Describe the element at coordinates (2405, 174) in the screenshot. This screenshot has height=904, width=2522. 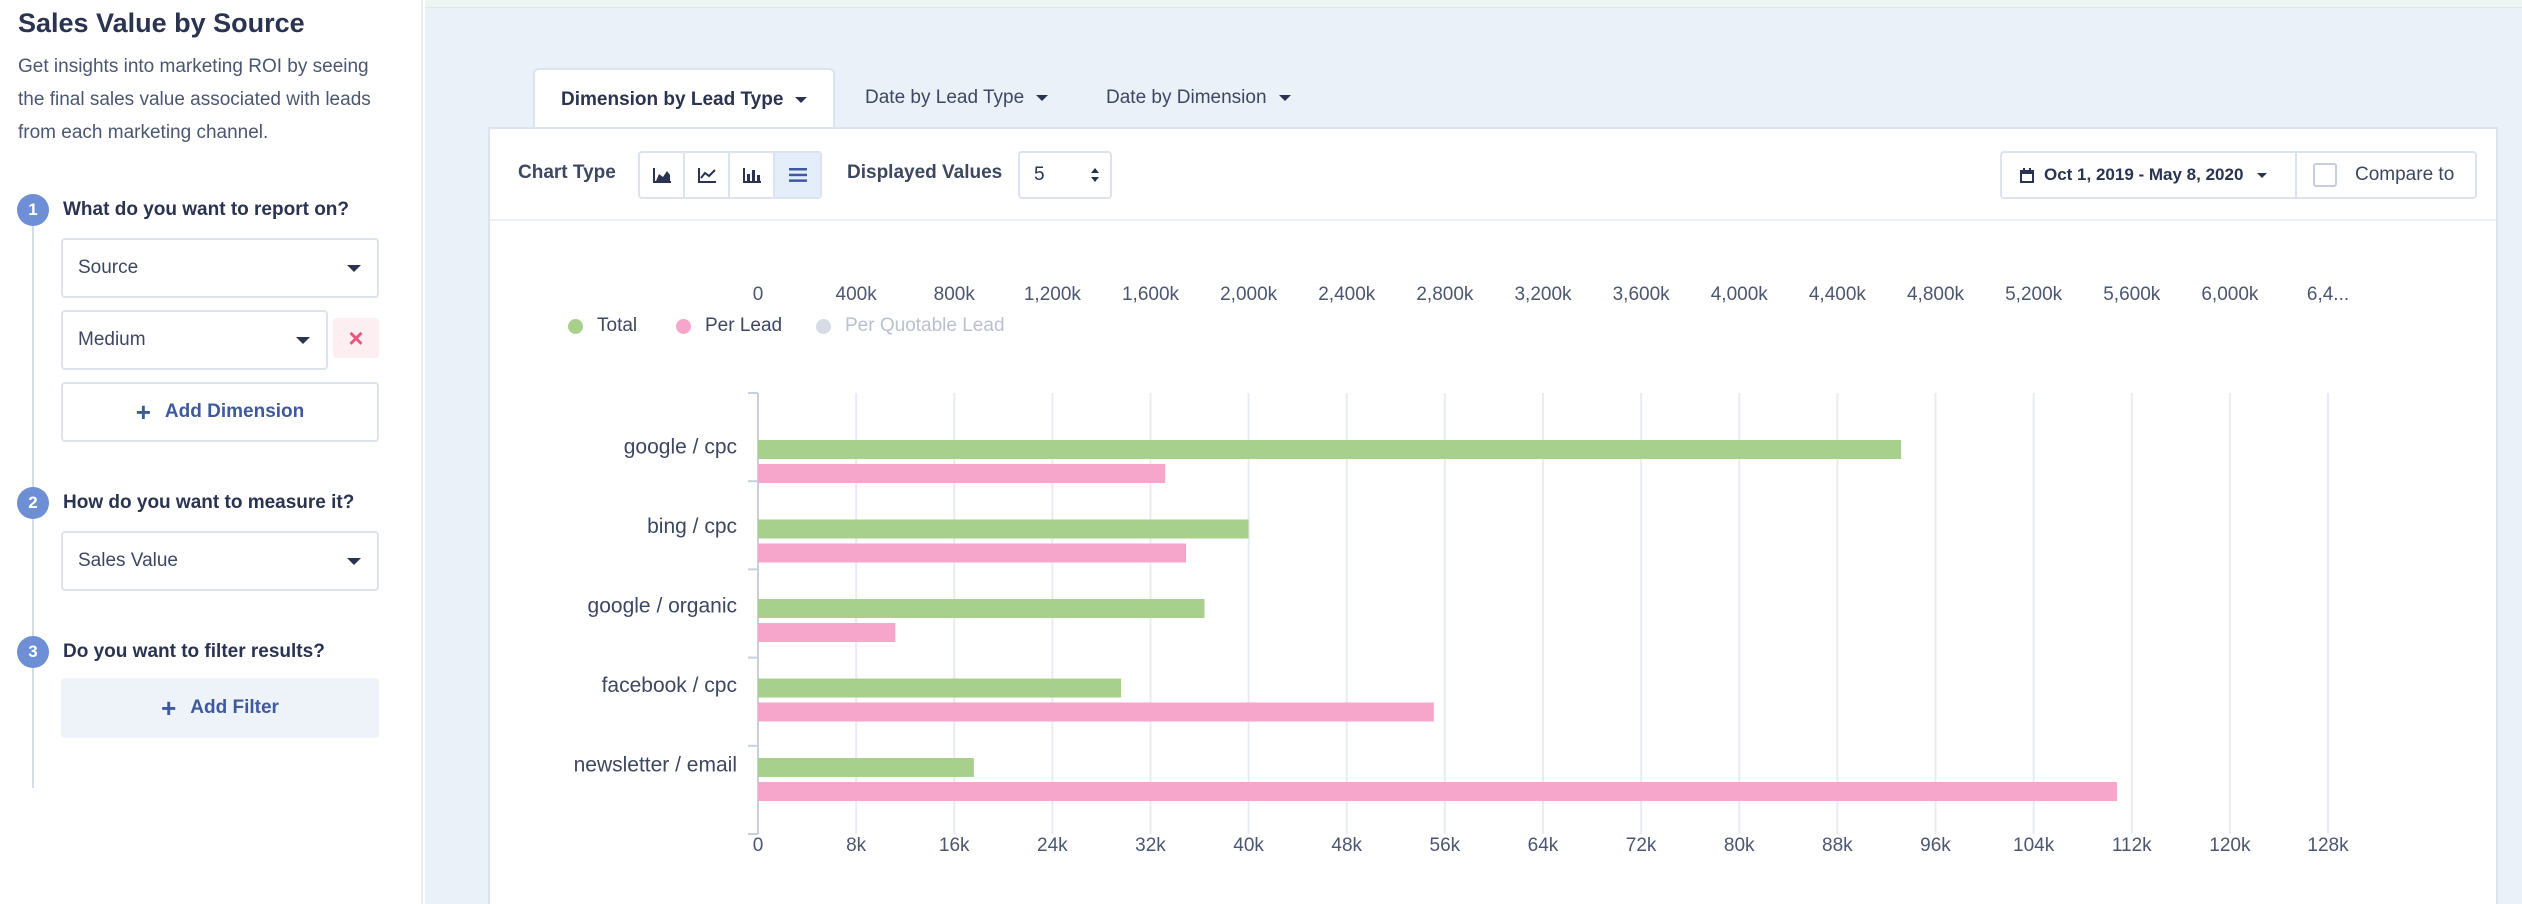
I see `compare-label: Compare to` at that location.